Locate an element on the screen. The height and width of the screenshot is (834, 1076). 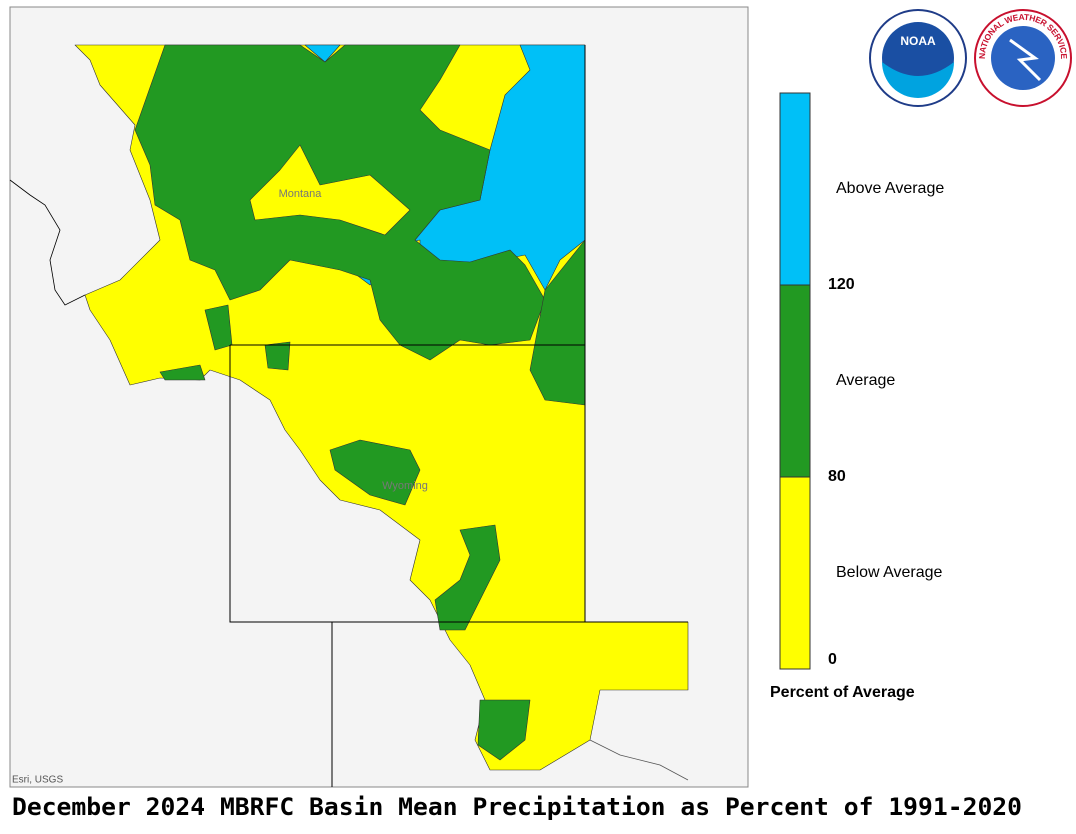
legend-label: Below Average is located at coordinates (889, 572).